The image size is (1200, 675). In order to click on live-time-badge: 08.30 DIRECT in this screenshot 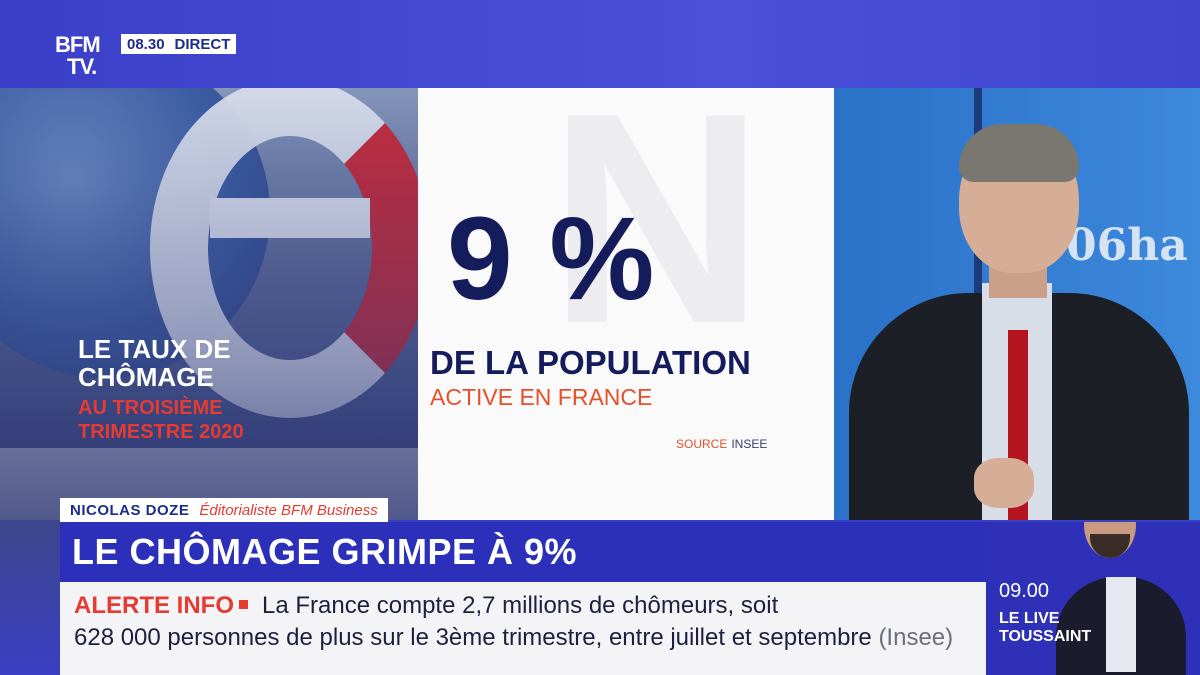, I will do `click(179, 44)`.